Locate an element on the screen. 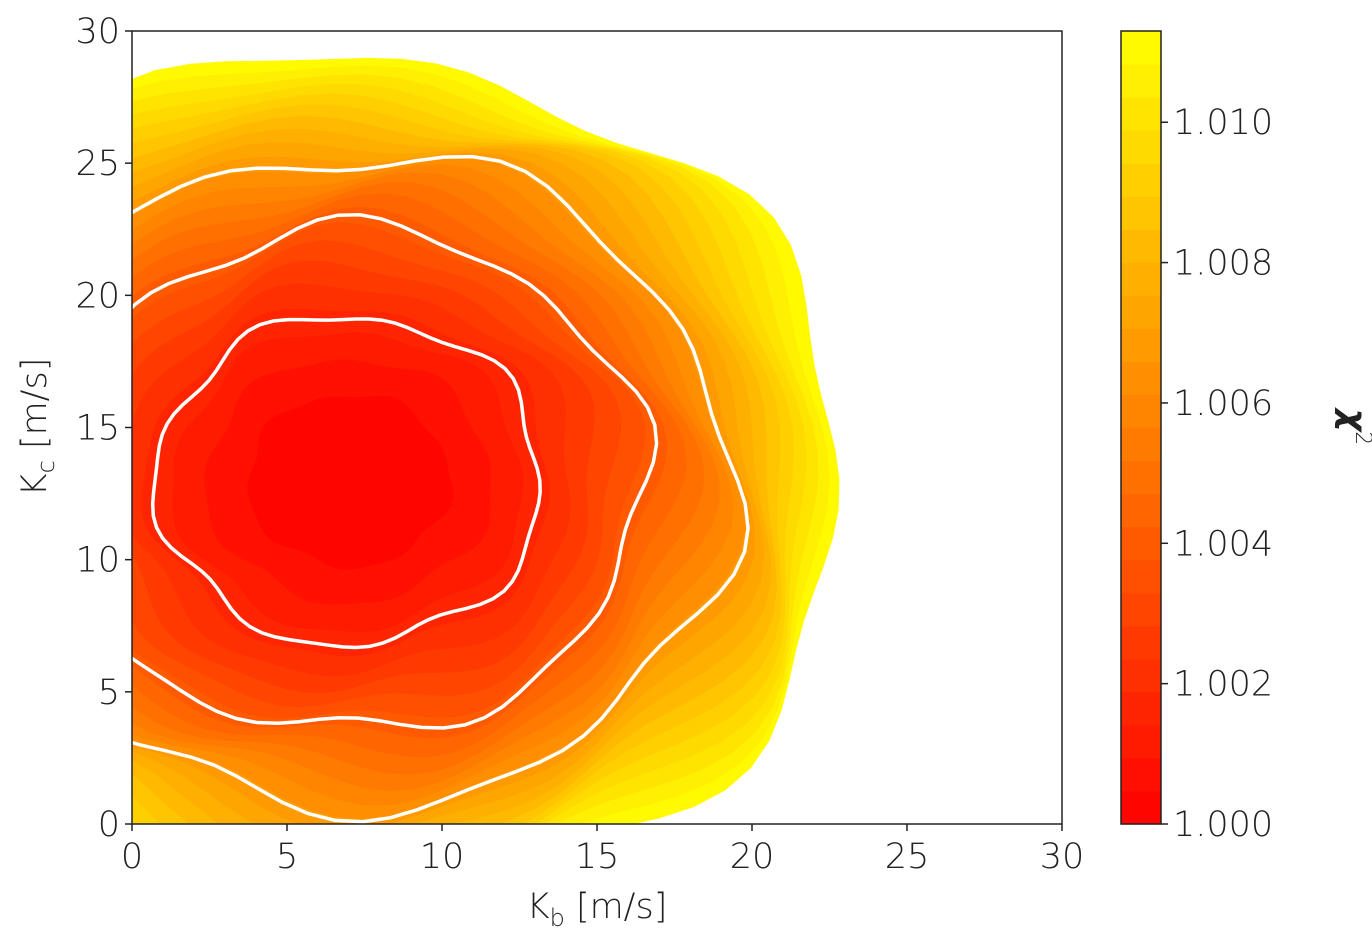  colorbar-frame is located at coordinates (1141, 427).